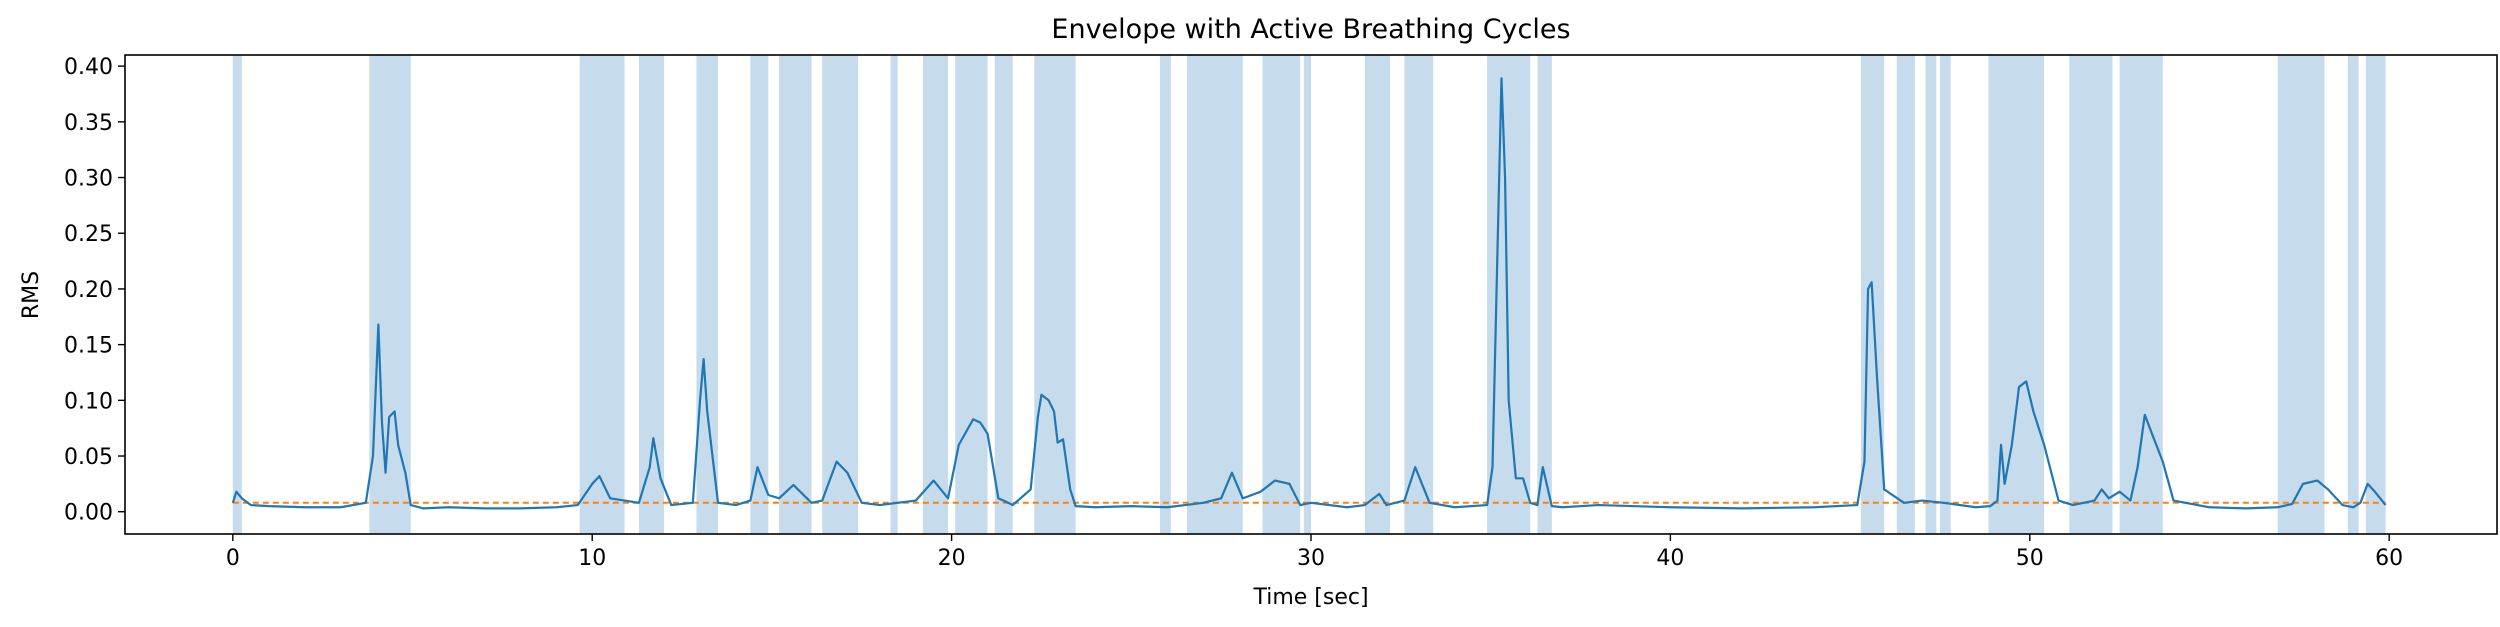 The height and width of the screenshot is (627, 2500). I want to click on y-tick-label-6: 0.30, so click(88, 179).